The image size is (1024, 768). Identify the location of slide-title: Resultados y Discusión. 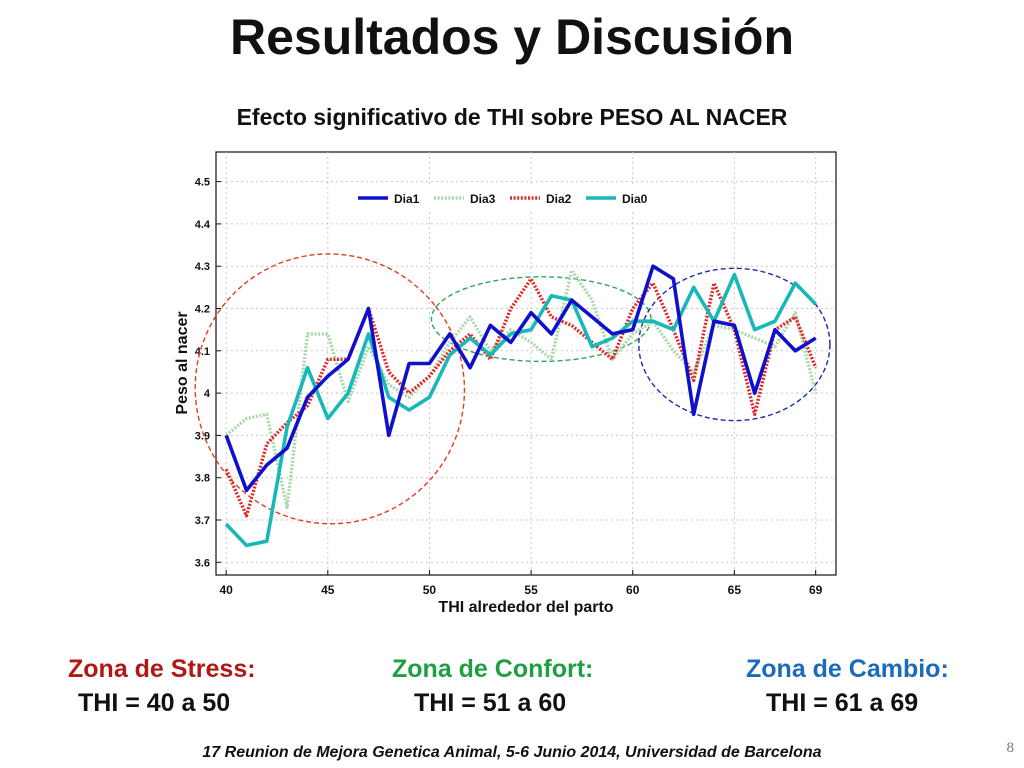
(512, 37).